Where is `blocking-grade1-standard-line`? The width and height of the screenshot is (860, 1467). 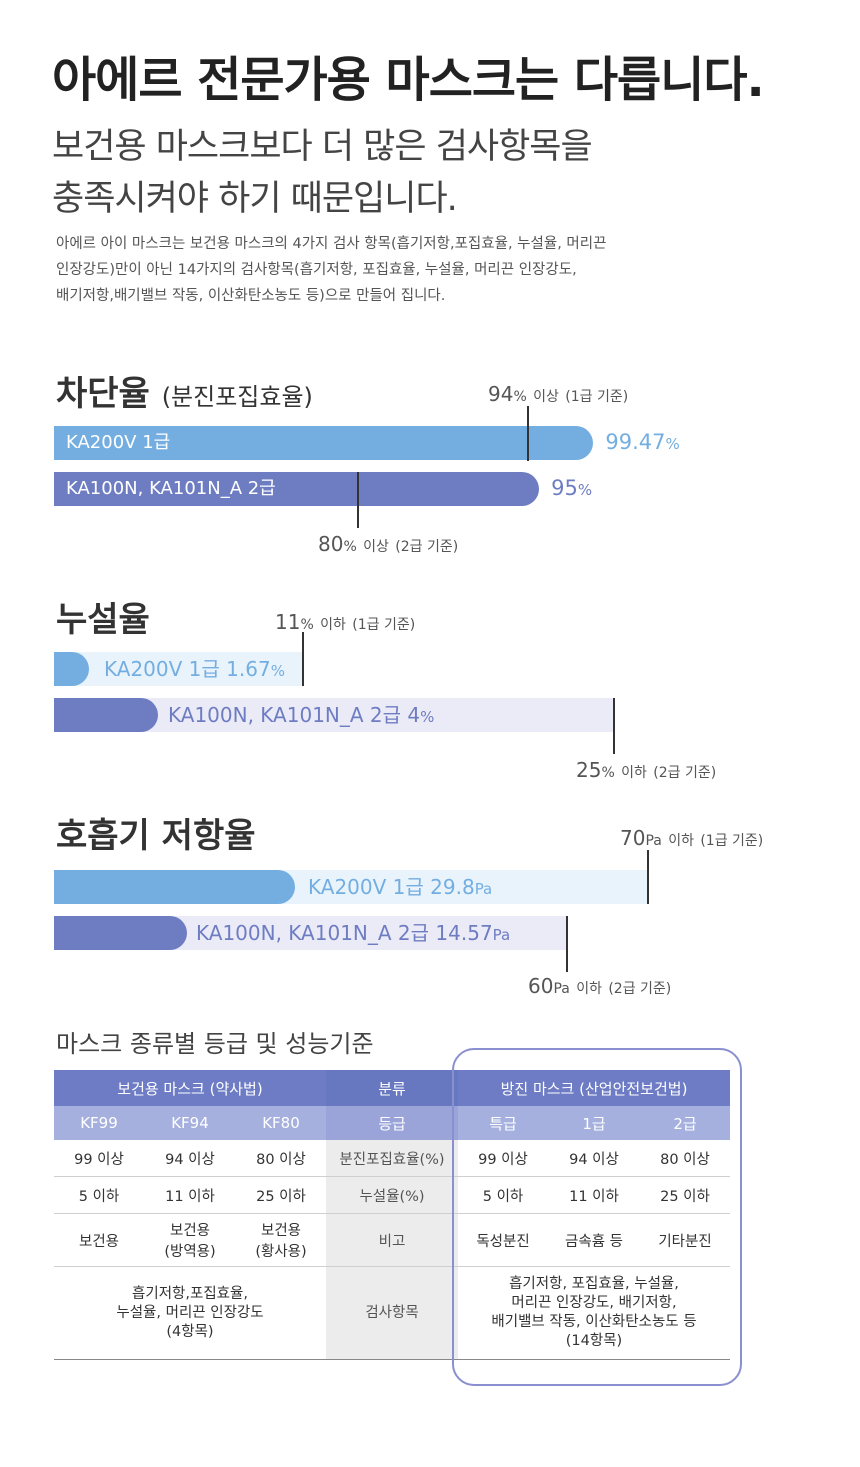 blocking-grade1-standard-line is located at coordinates (528, 433).